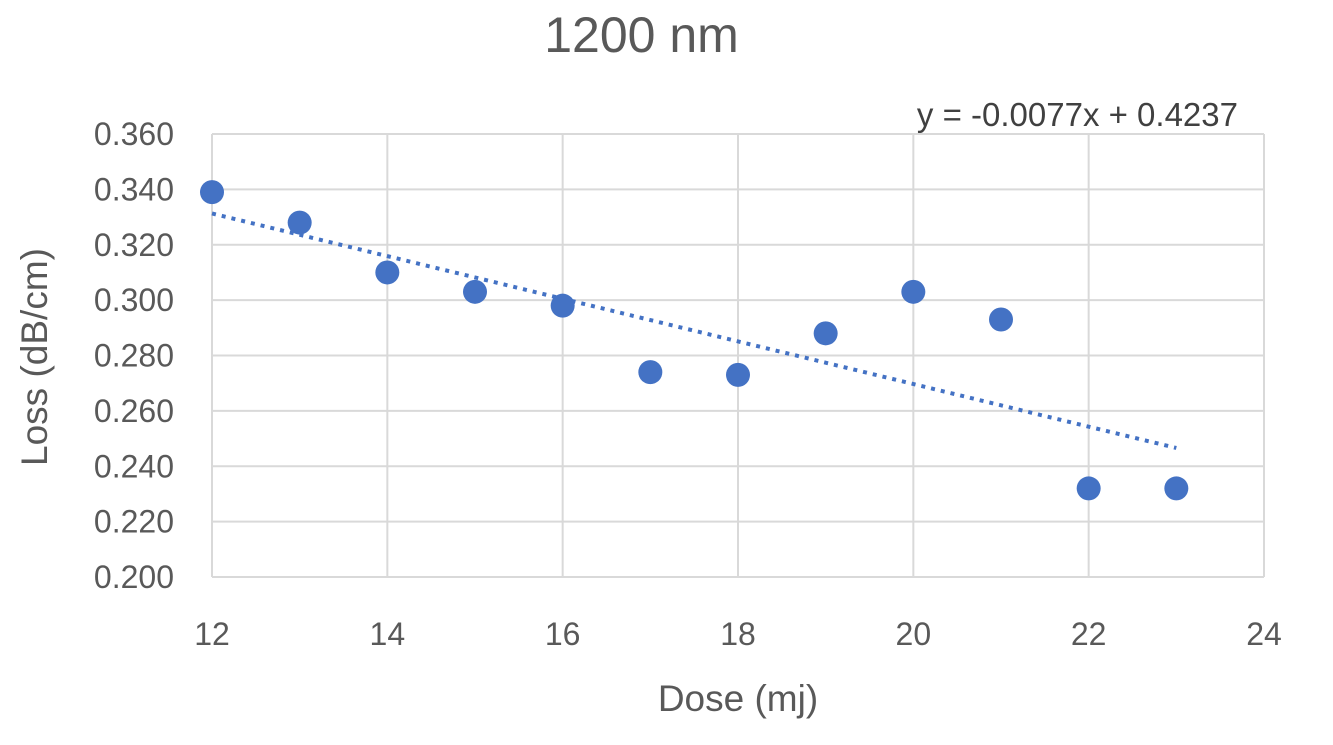 The image size is (1333, 745). I want to click on x-tick-label: 20, so click(914, 634).